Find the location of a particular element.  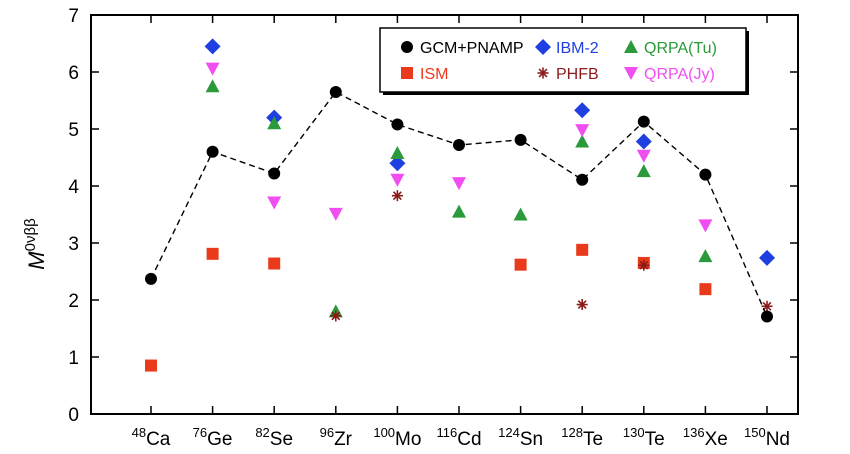

y-tick-label: 7 is located at coordinates (73, 16).